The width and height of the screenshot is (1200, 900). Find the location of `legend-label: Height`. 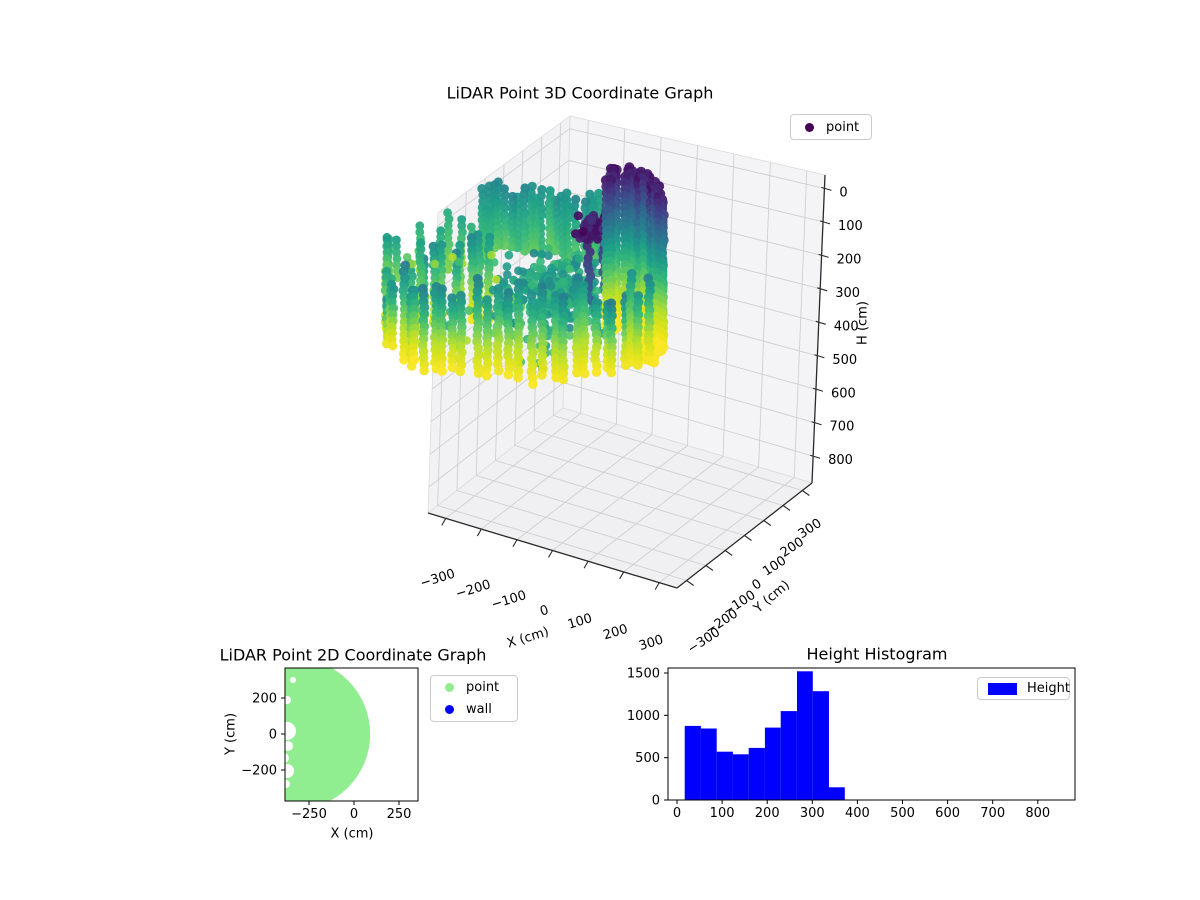

legend-label: Height is located at coordinates (1048, 688).